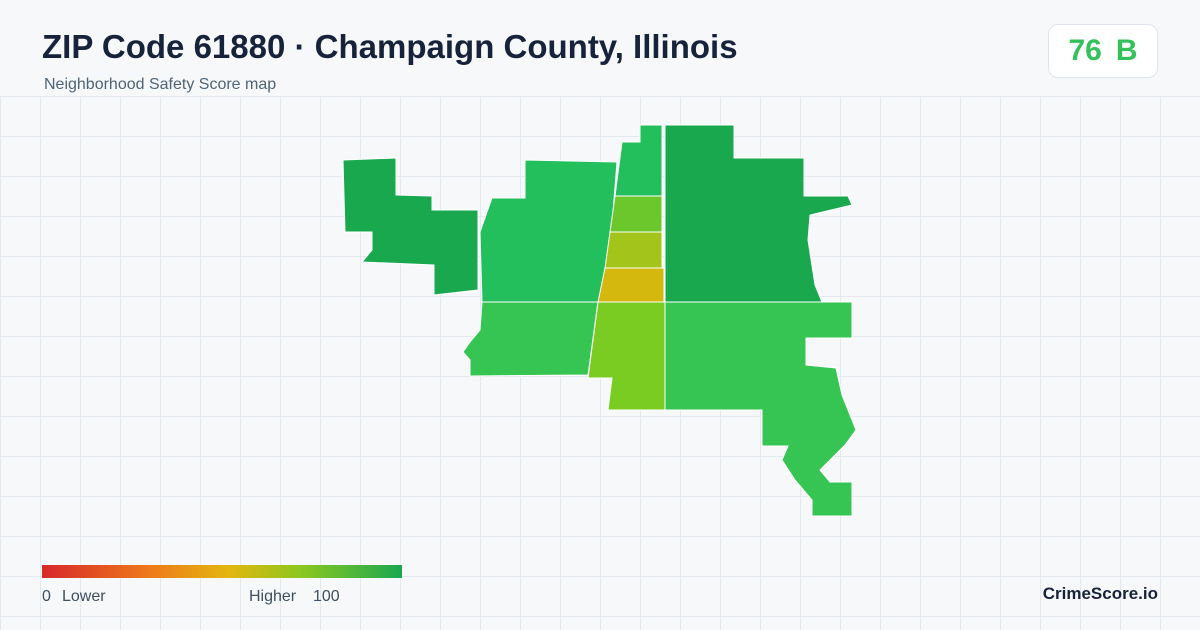 The height and width of the screenshot is (630, 1200). I want to click on score-badge: 76 B, so click(1103, 51).